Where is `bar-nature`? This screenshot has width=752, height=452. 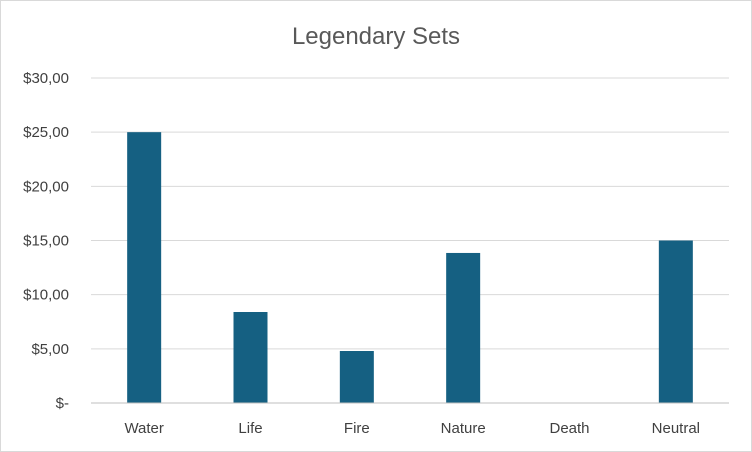
bar-nature is located at coordinates (463, 327).